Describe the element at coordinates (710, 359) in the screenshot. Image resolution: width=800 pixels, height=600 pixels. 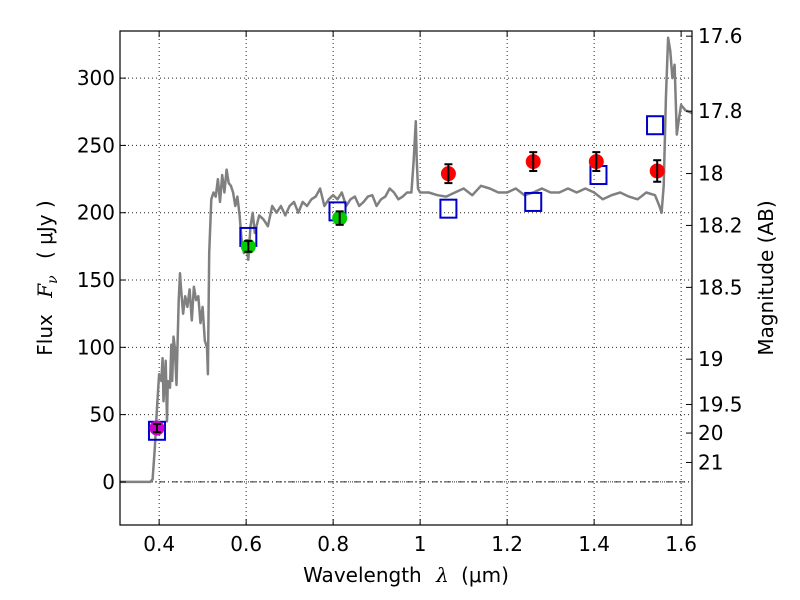
I see `y2-tick-label: 19` at that location.